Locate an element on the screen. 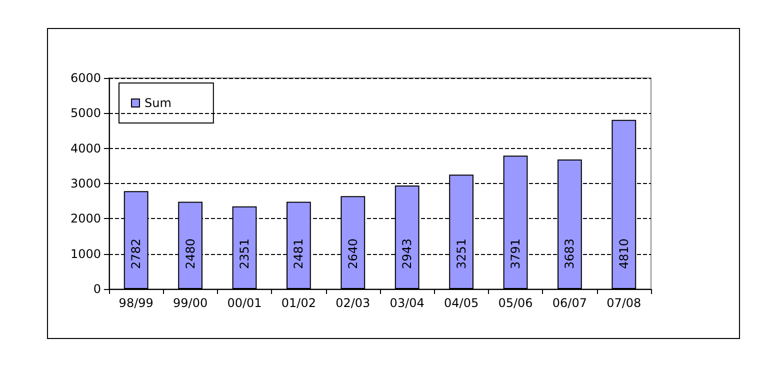 The width and height of the screenshot is (757, 365). data-label: 2640 is located at coordinates (353, 253).